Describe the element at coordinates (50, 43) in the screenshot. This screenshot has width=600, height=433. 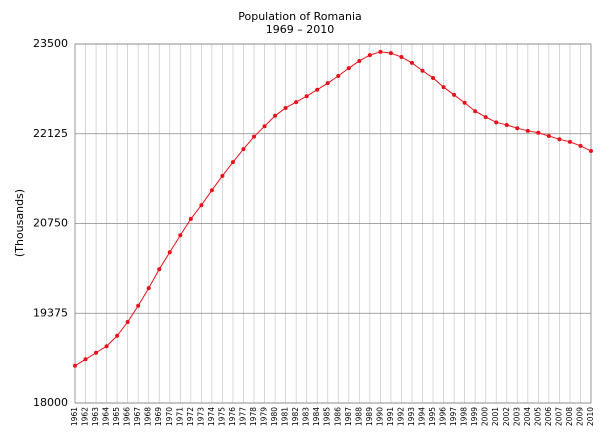
I see `y-tick-label: 23500` at that location.